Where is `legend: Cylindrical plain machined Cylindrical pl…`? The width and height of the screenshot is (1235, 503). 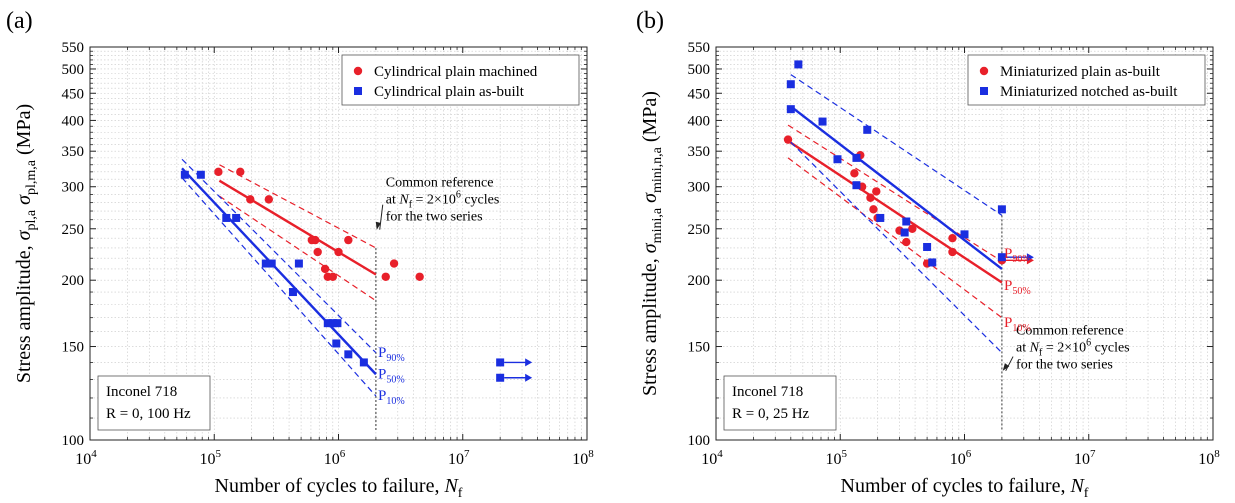
legend: Cylindrical plain machined Cylindrical pl… is located at coordinates (460, 80).